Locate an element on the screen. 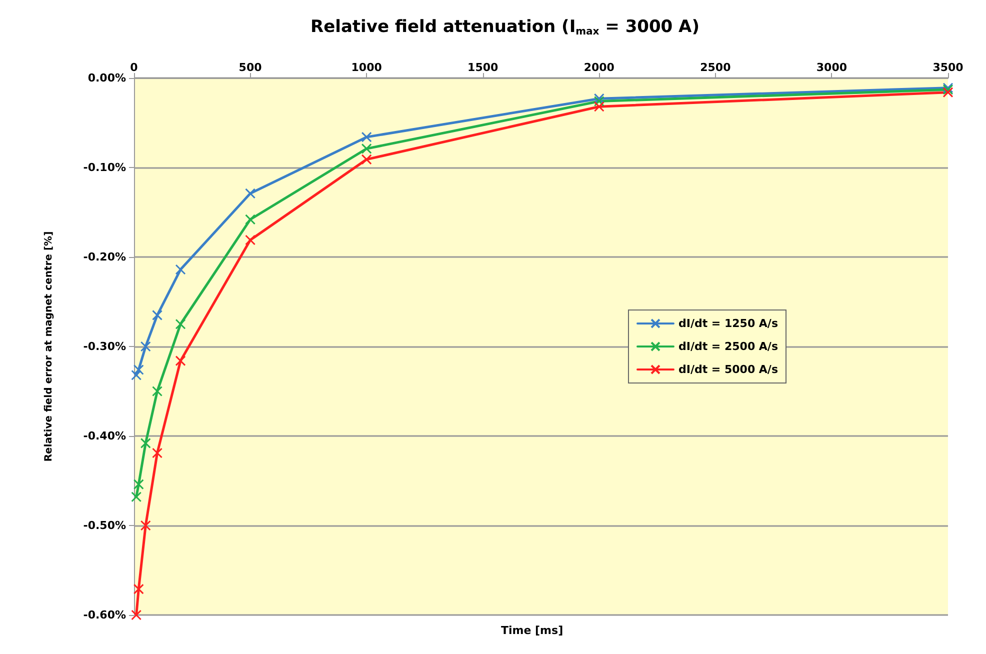 This screenshot has height=654, width=986. y-tick-label: -0.50% is located at coordinates (104, 525).